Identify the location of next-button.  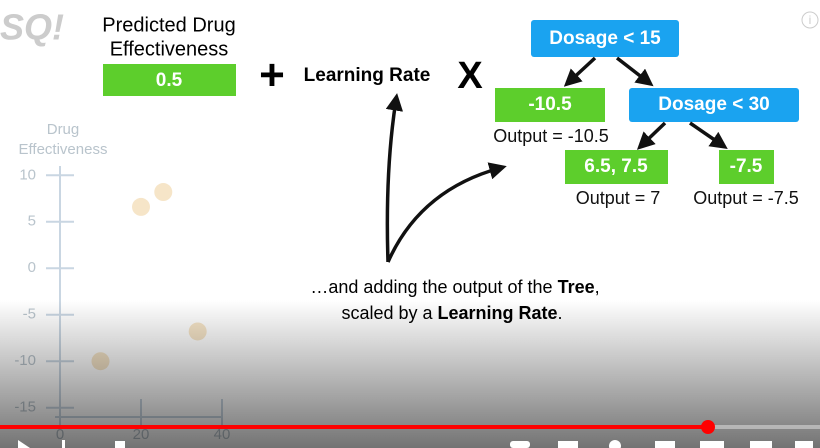
(63, 444).